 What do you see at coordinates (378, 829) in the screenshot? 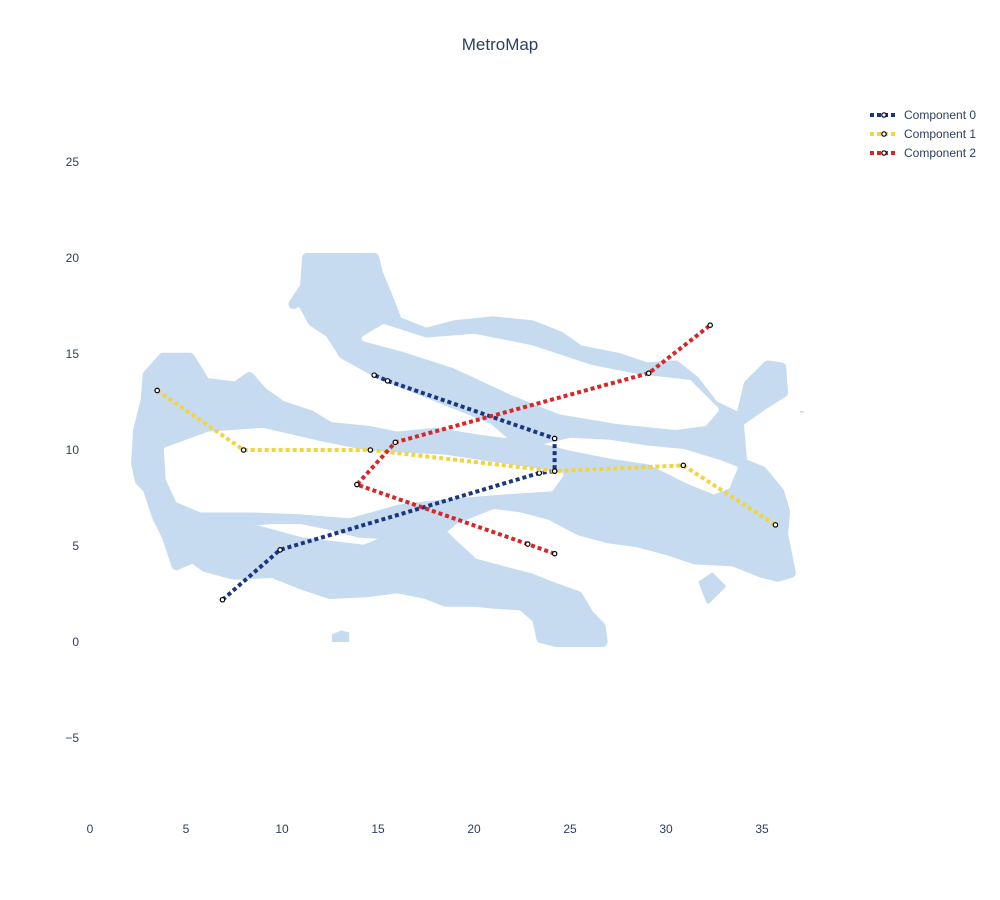
I see `x-tick-label: 15` at bounding box center [378, 829].